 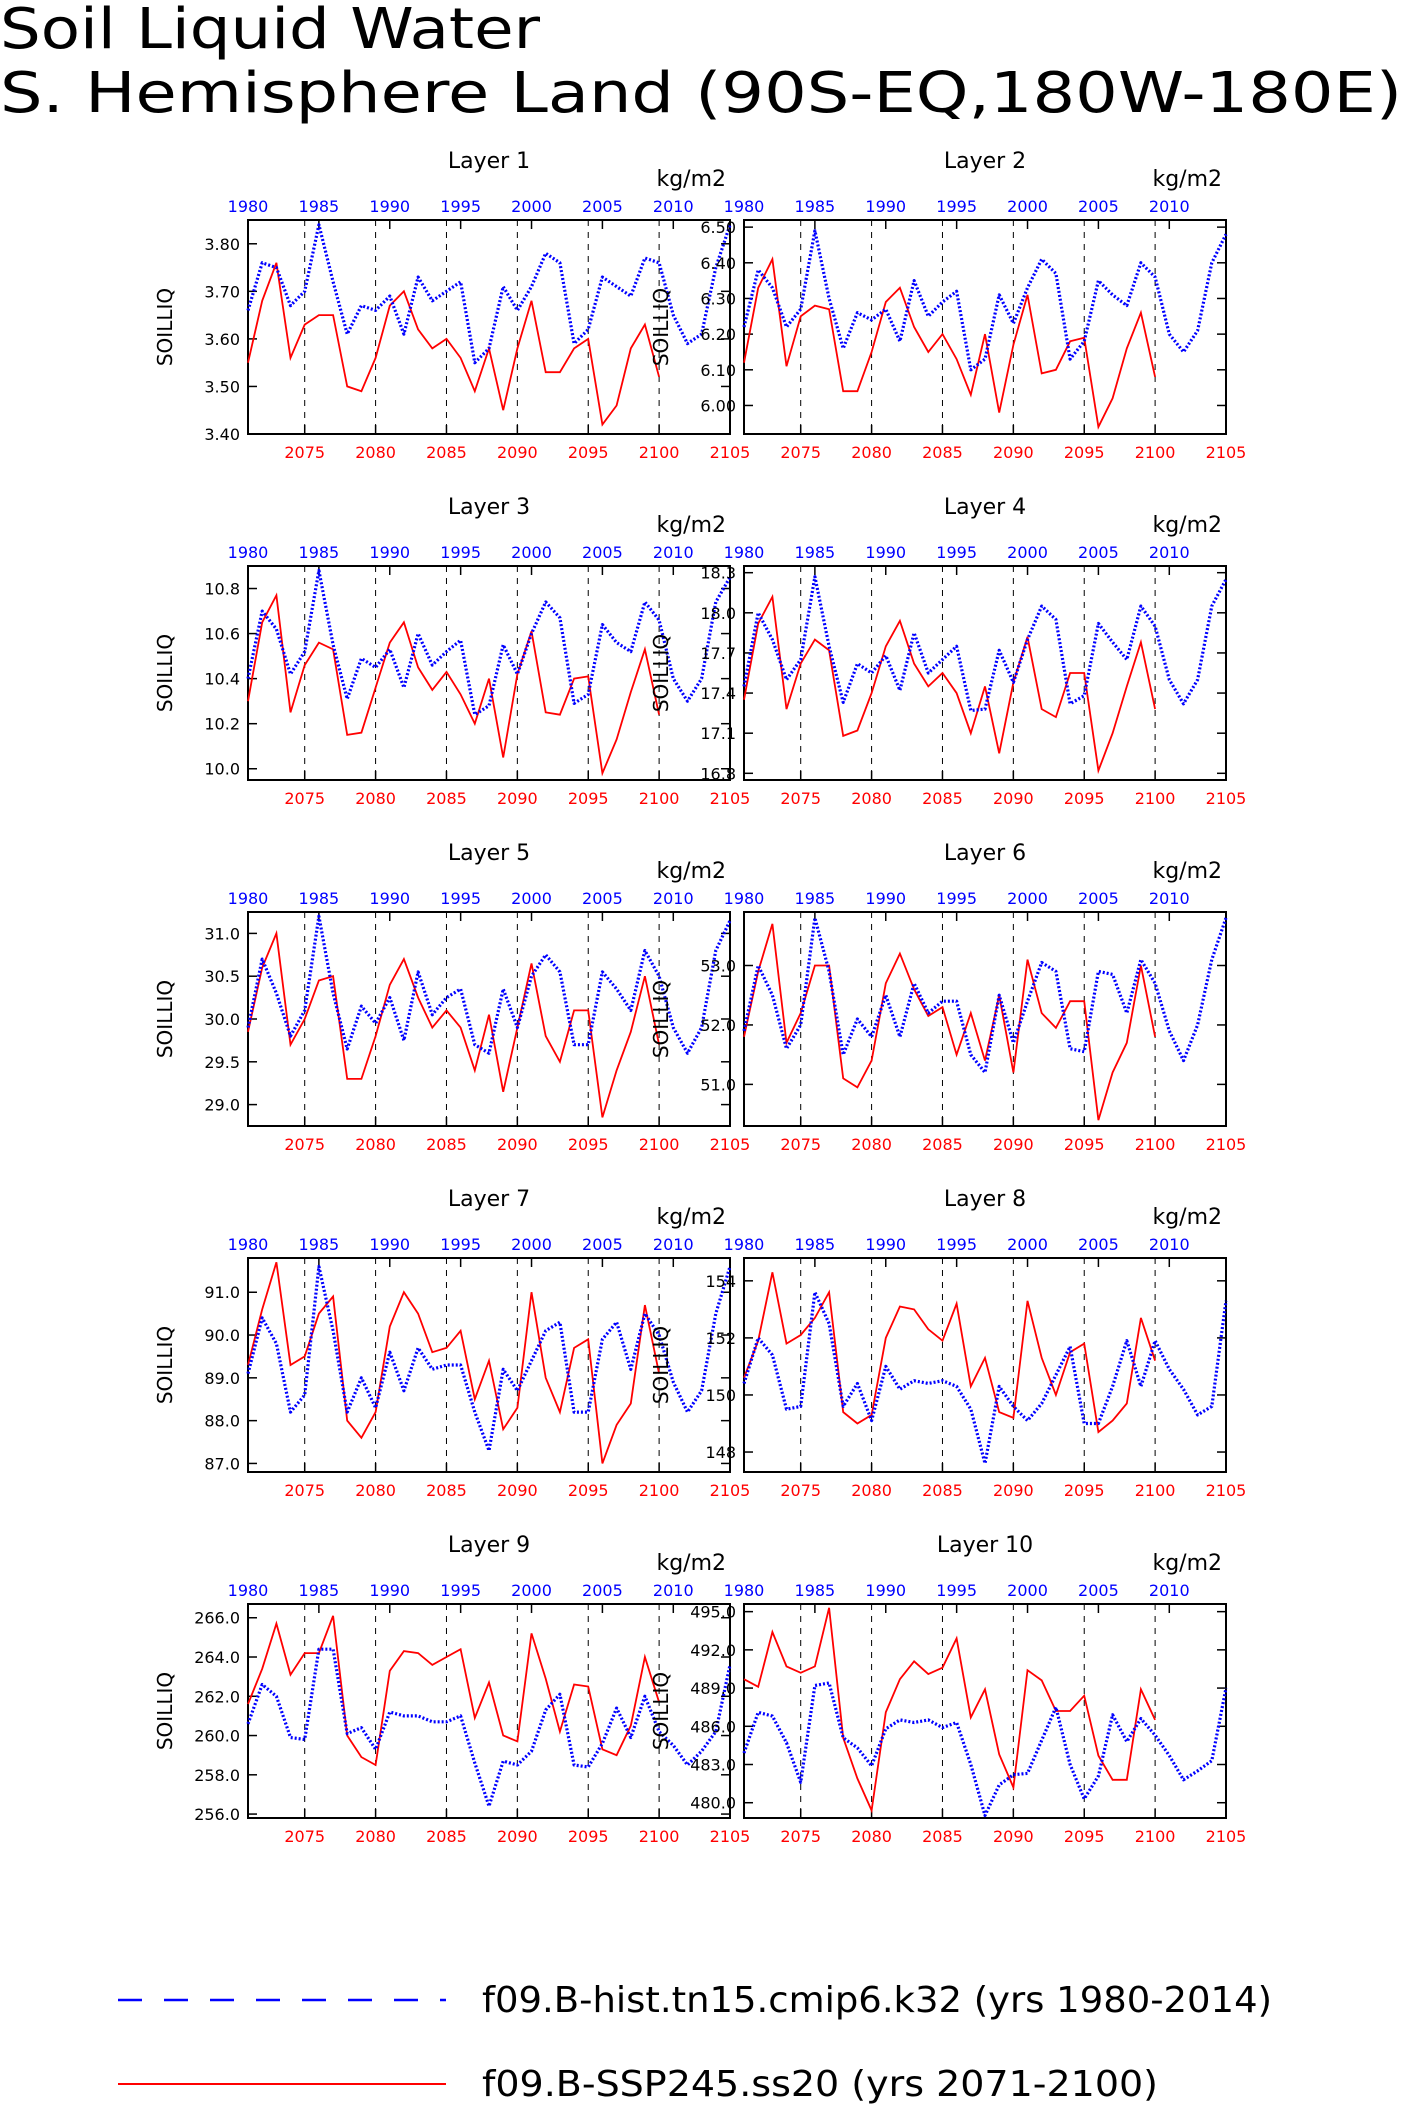 What do you see at coordinates (1187, 871) in the screenshot?
I see `units-label-6: kg/m2` at bounding box center [1187, 871].